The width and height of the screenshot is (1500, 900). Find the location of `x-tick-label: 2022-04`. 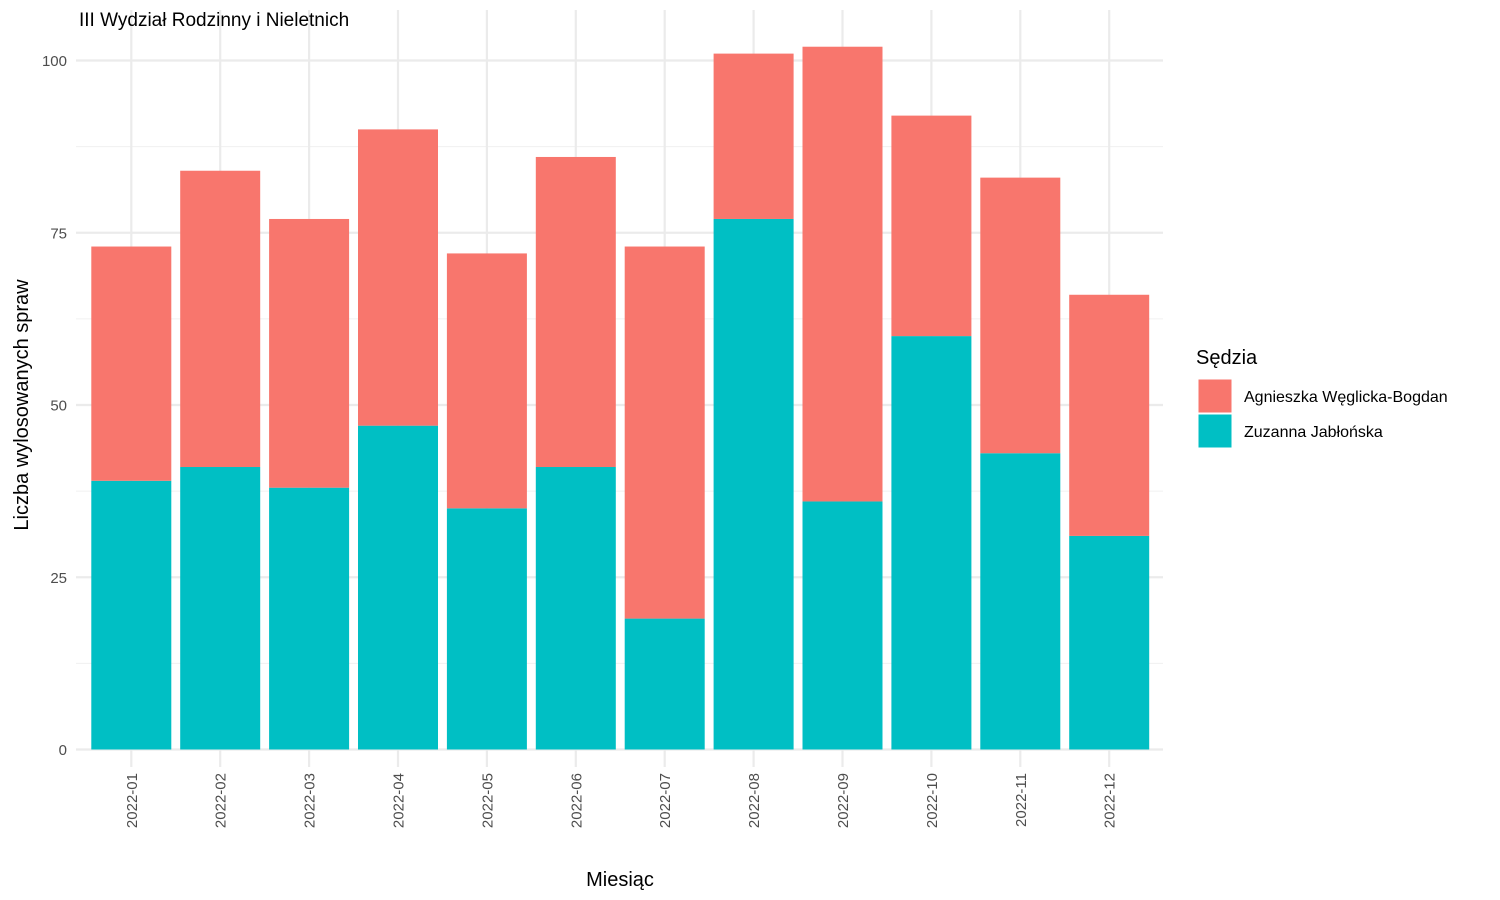

x-tick-label: 2022-04 is located at coordinates (399, 800).